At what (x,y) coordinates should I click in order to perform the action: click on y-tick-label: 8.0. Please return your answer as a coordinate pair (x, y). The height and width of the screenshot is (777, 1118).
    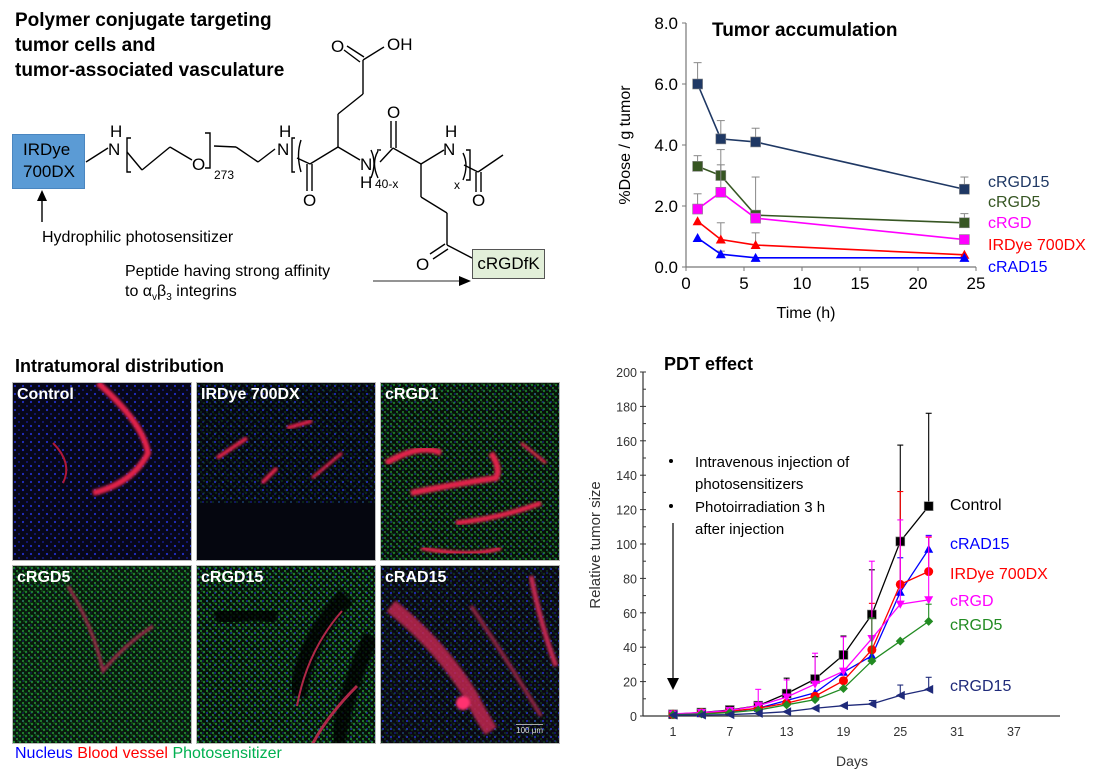
    Looking at the image, I should click on (666, 23).